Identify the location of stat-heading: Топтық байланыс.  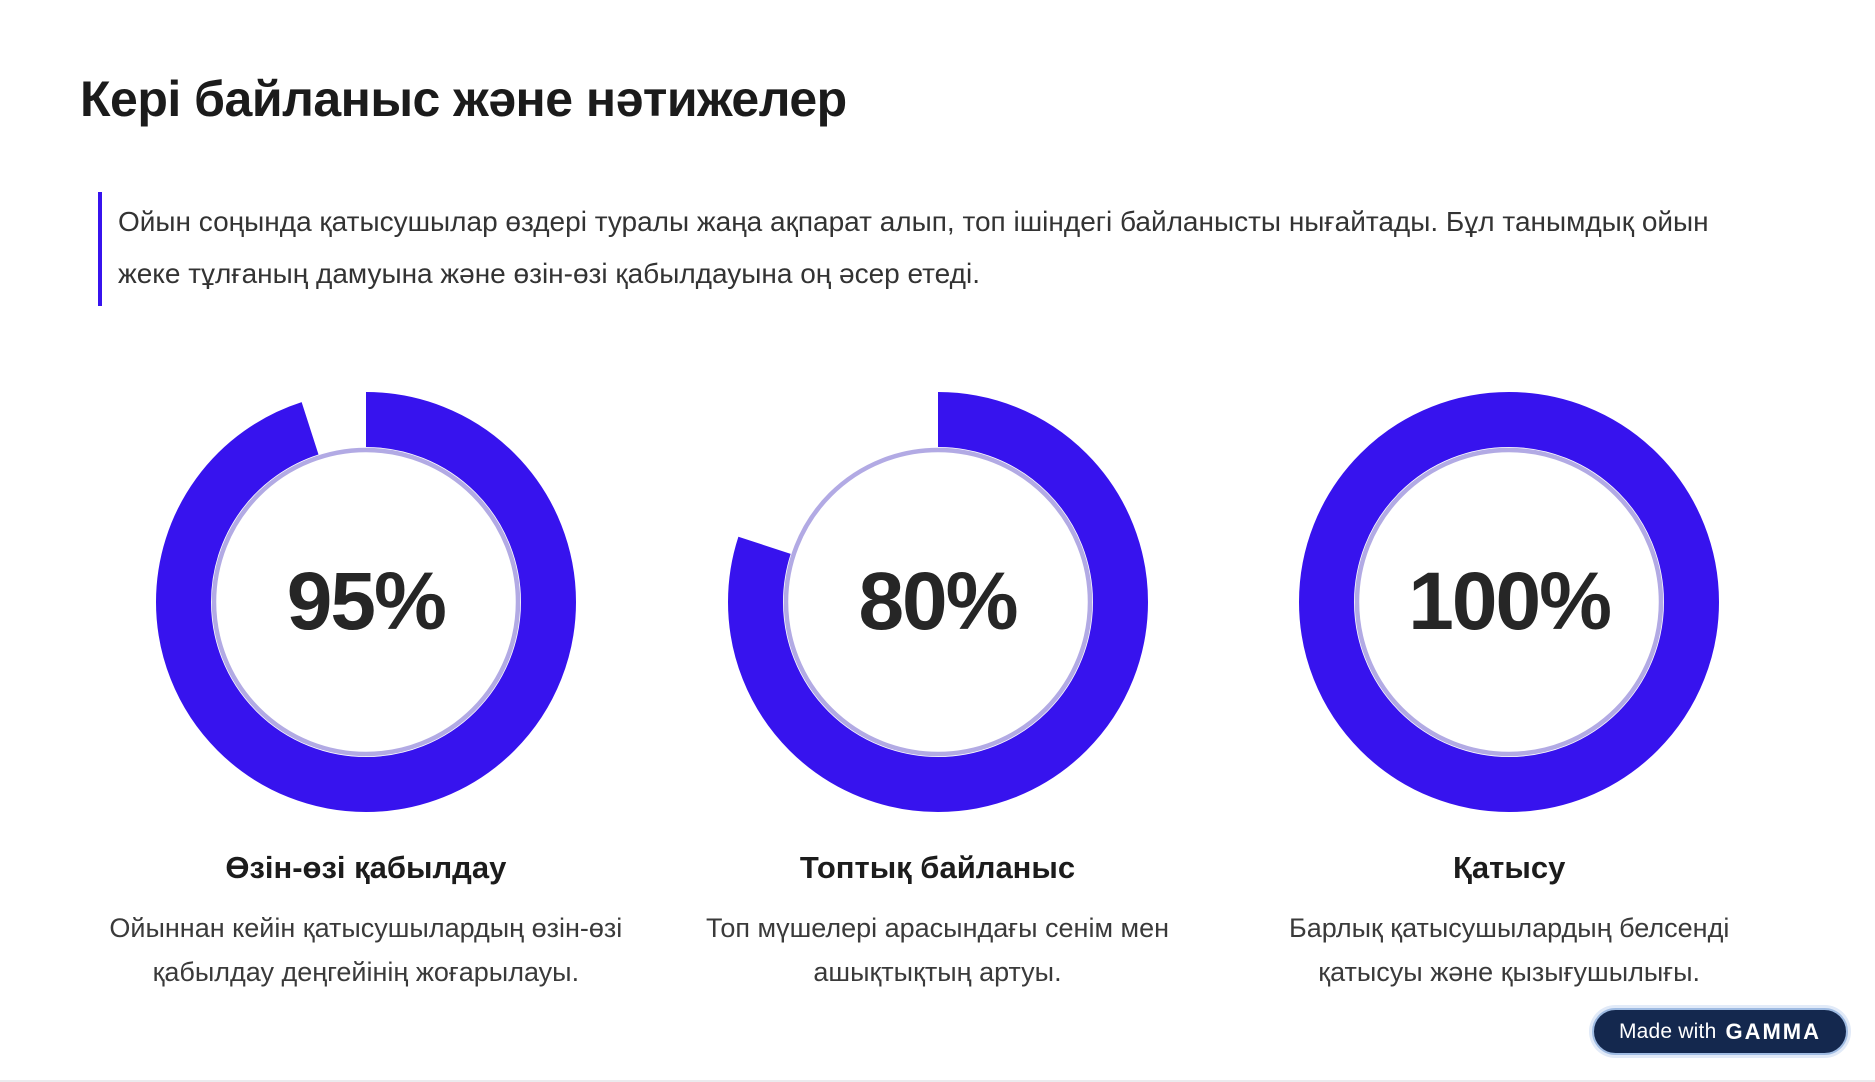
(937, 867).